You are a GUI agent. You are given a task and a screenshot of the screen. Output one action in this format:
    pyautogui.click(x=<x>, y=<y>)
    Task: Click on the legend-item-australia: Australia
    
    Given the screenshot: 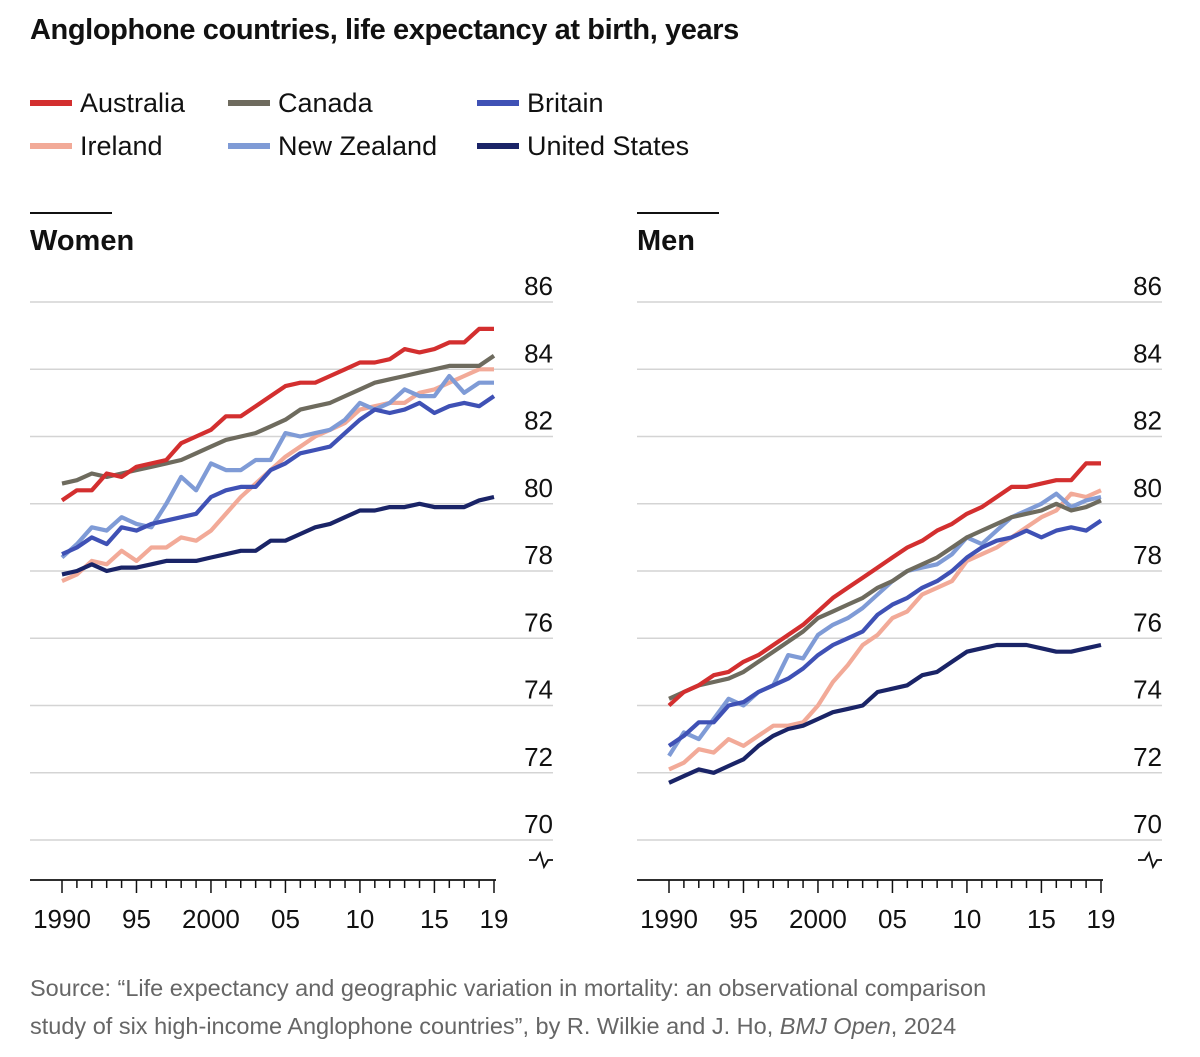 What is the action you would take?
    pyautogui.click(x=107, y=103)
    